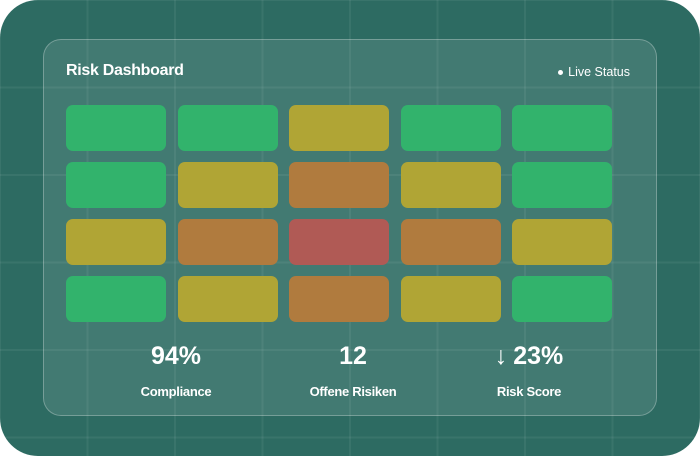  What do you see at coordinates (353, 356) in the screenshot?
I see `stat-value: 12` at bounding box center [353, 356].